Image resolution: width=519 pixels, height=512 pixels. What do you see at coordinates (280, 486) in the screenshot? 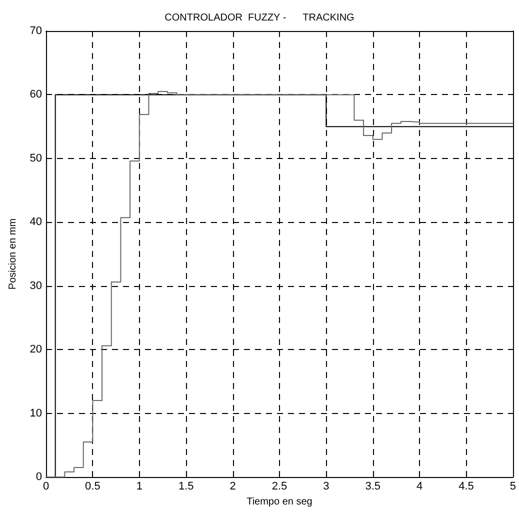
I see `x-tick-label: 2.5` at bounding box center [280, 486].